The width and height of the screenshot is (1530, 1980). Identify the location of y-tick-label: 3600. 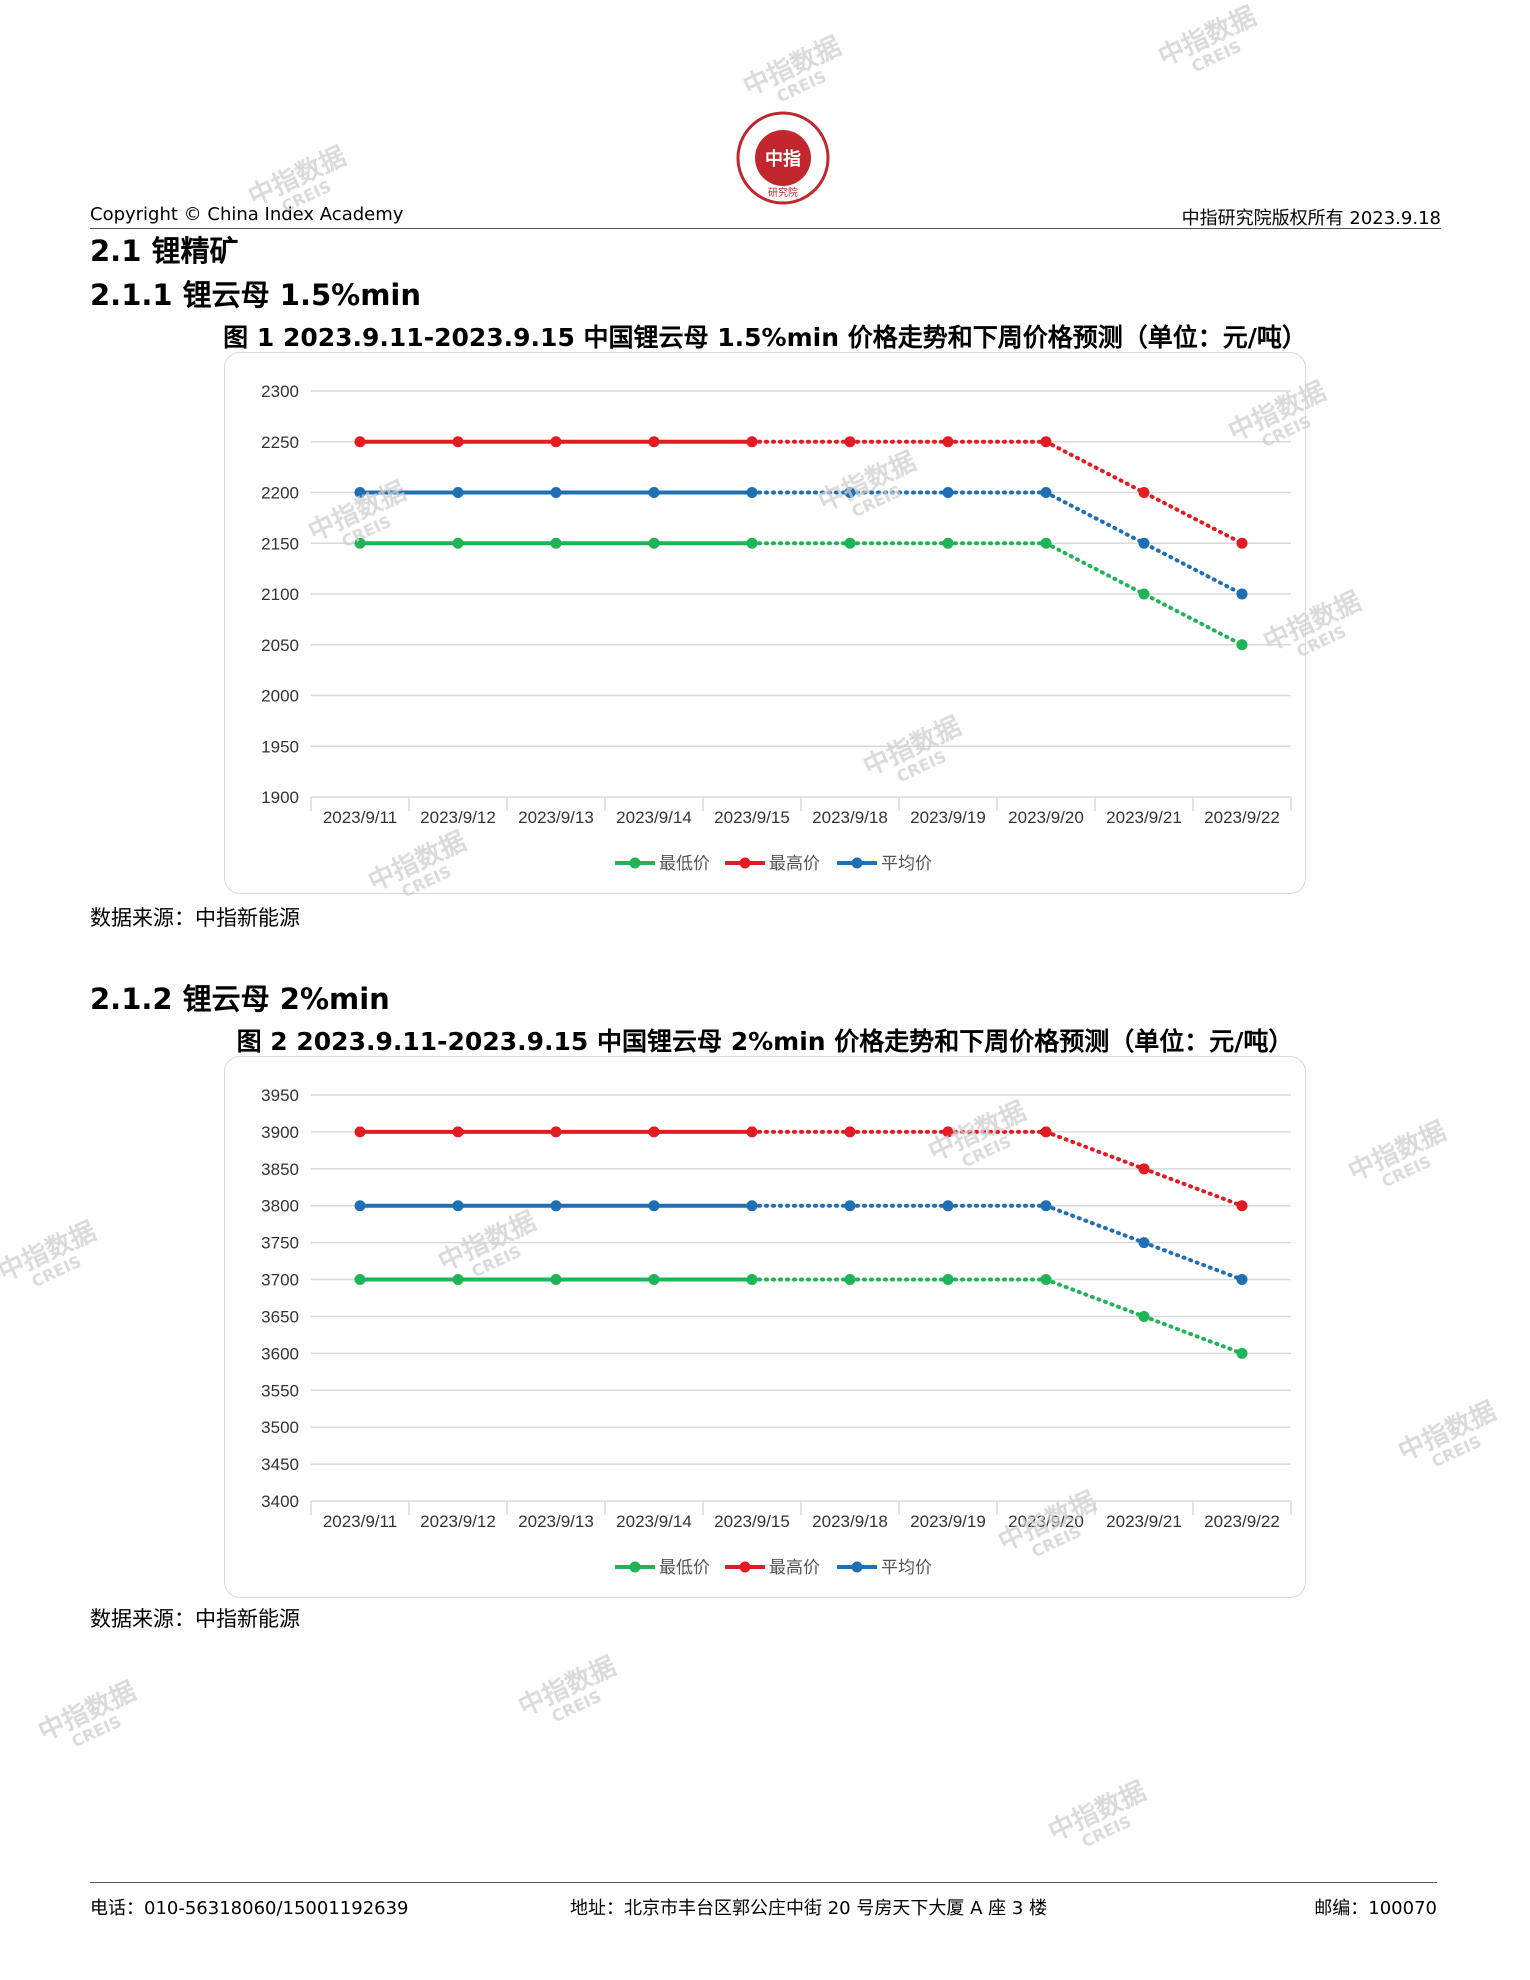
(280, 1353).